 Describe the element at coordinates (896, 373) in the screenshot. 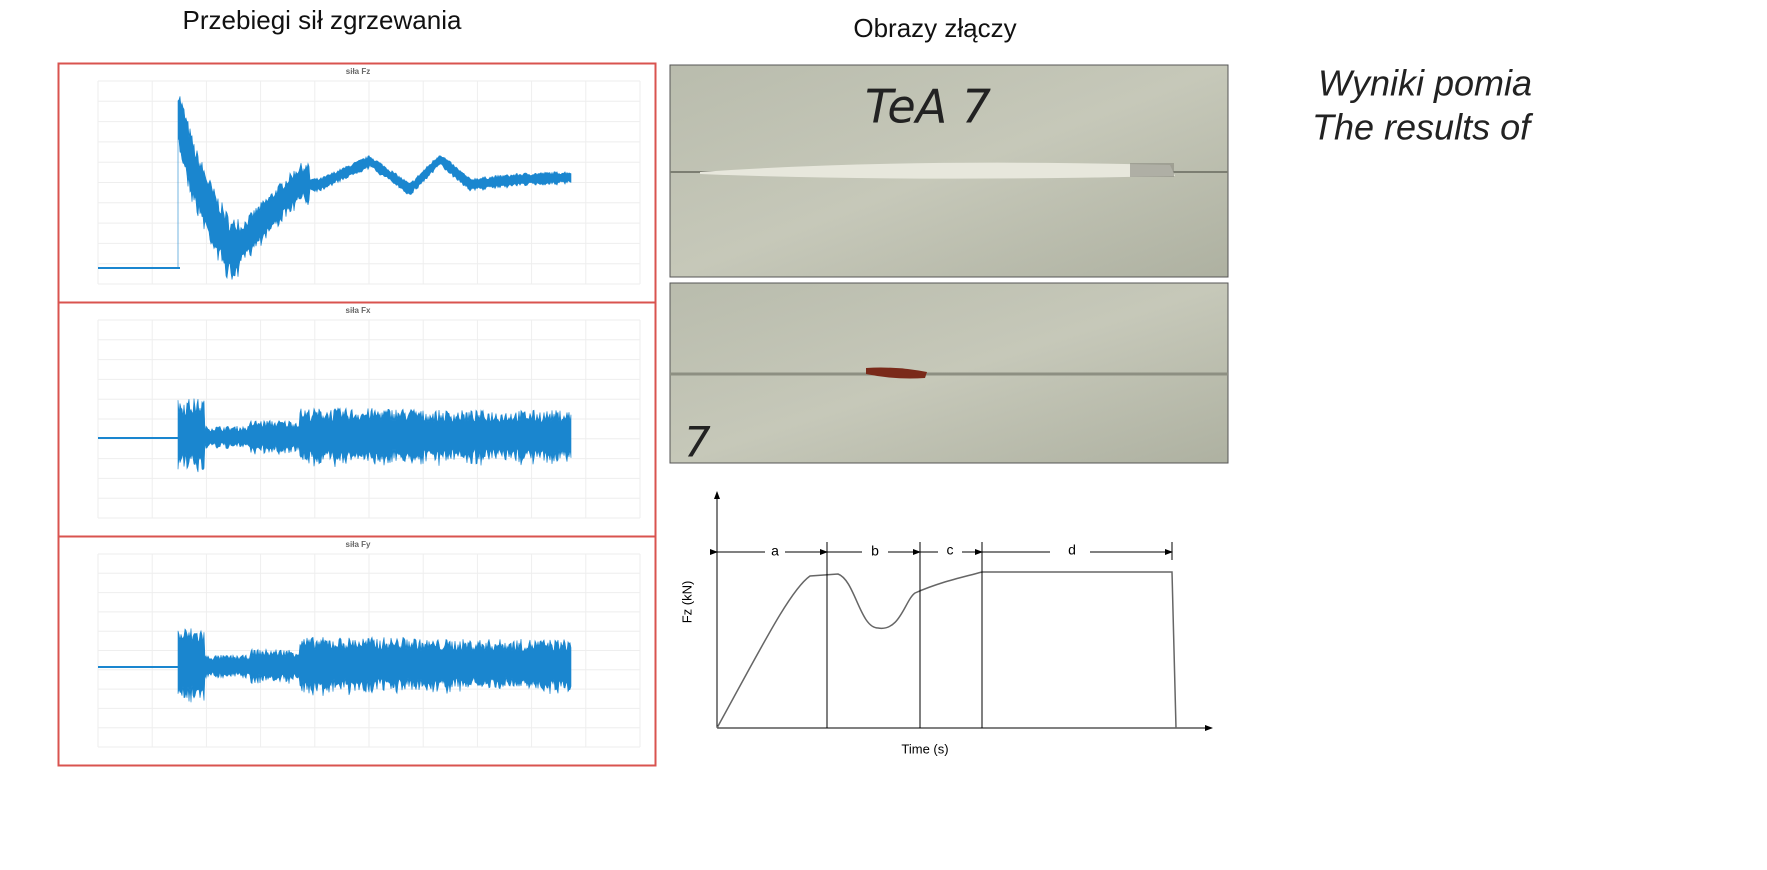

I see `defect` at that location.